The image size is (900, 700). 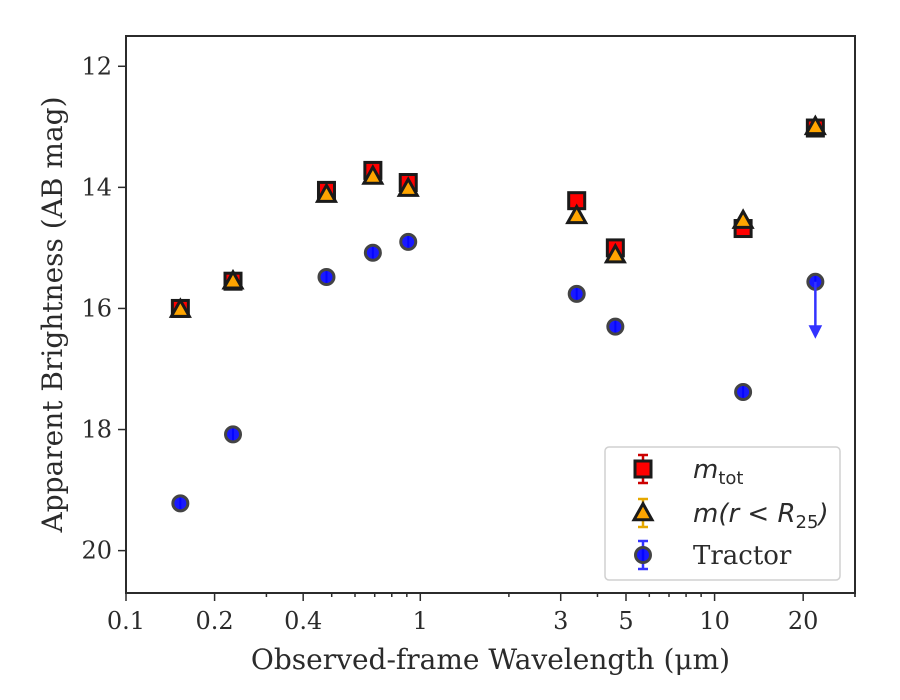 What do you see at coordinates (490, 659) in the screenshot?
I see `x-axis-label: Observed-frame Wavelength (μm)` at bounding box center [490, 659].